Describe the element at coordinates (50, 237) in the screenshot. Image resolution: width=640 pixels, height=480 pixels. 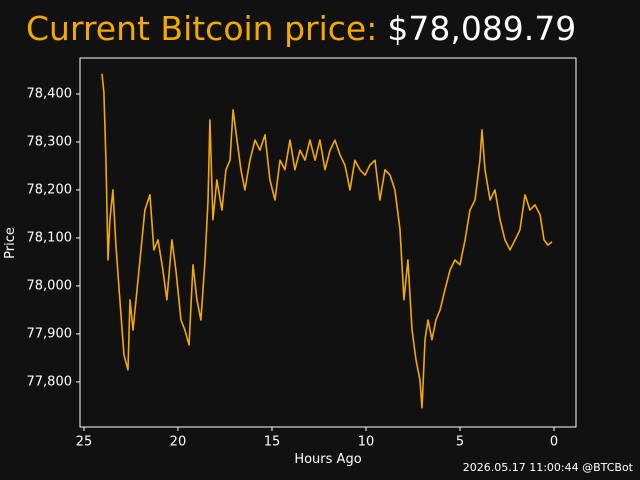
I see `y-tick-label: 78,100` at that location.